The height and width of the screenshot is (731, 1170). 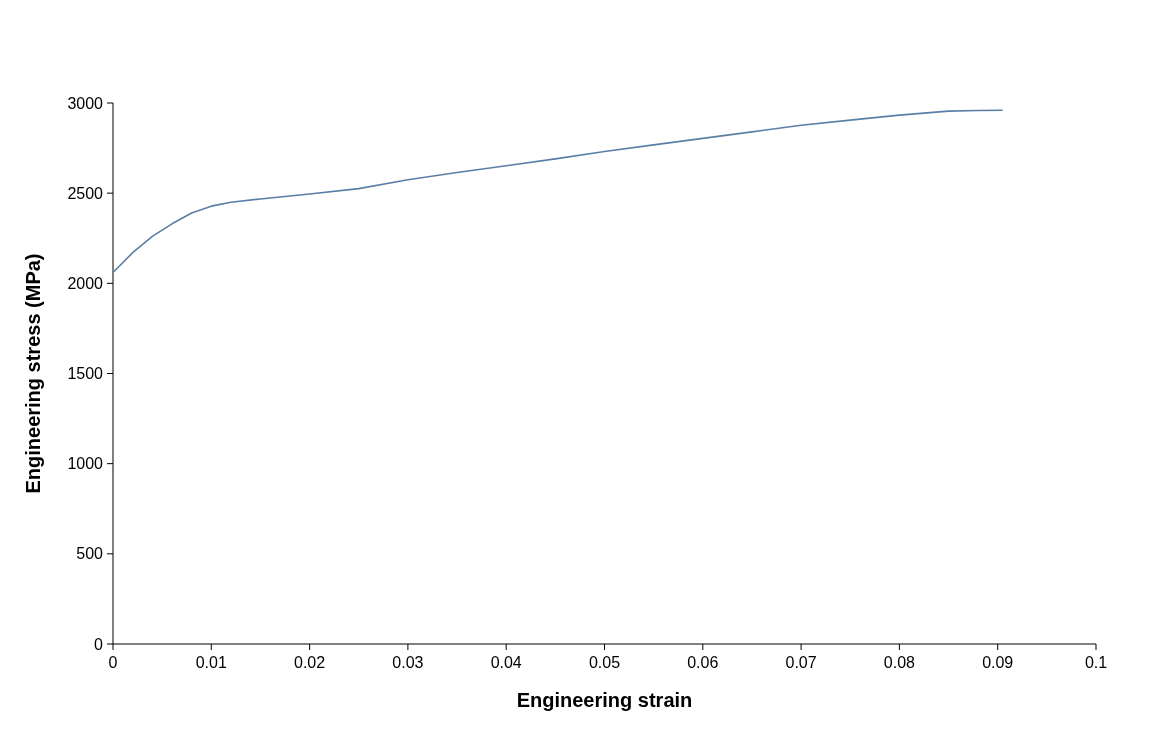 What do you see at coordinates (33, 373) in the screenshot?
I see `y-axis-title: Engineering stress (MPa)` at bounding box center [33, 373].